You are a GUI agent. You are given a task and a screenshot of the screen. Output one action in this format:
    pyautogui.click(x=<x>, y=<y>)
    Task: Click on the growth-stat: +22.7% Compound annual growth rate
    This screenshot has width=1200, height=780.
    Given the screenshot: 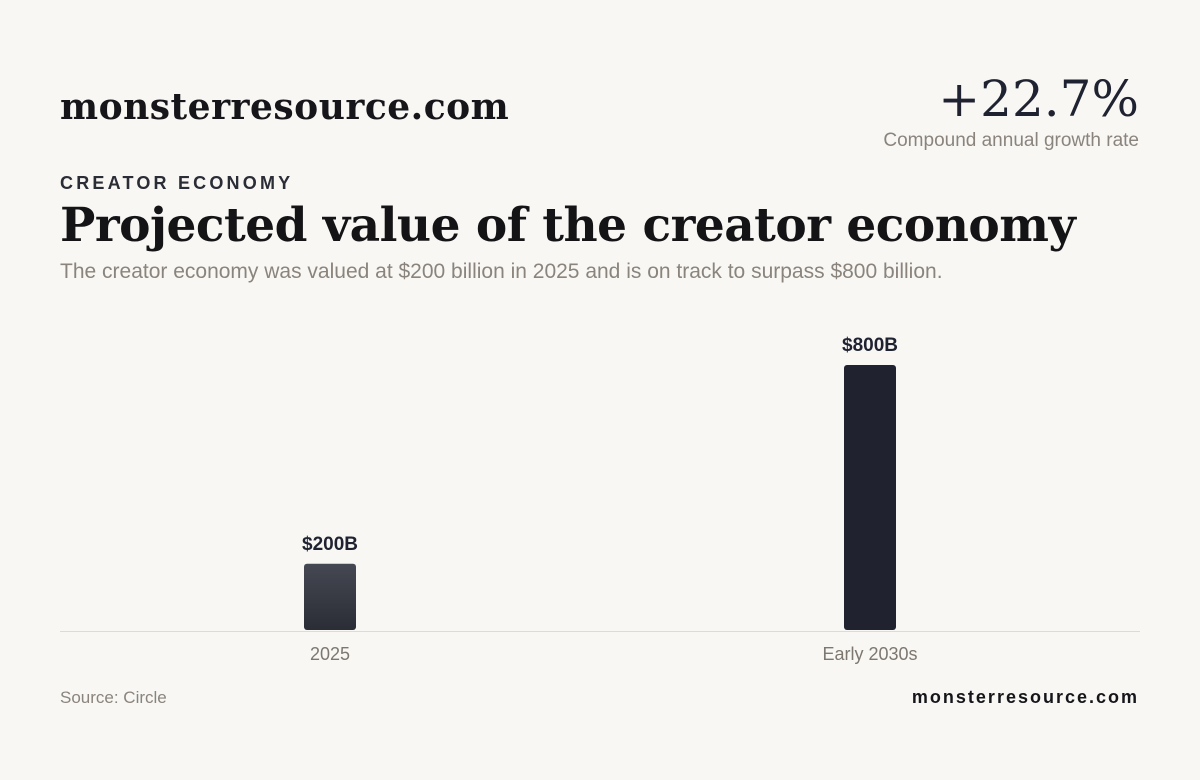 What is the action you would take?
    pyautogui.click(x=1011, y=110)
    